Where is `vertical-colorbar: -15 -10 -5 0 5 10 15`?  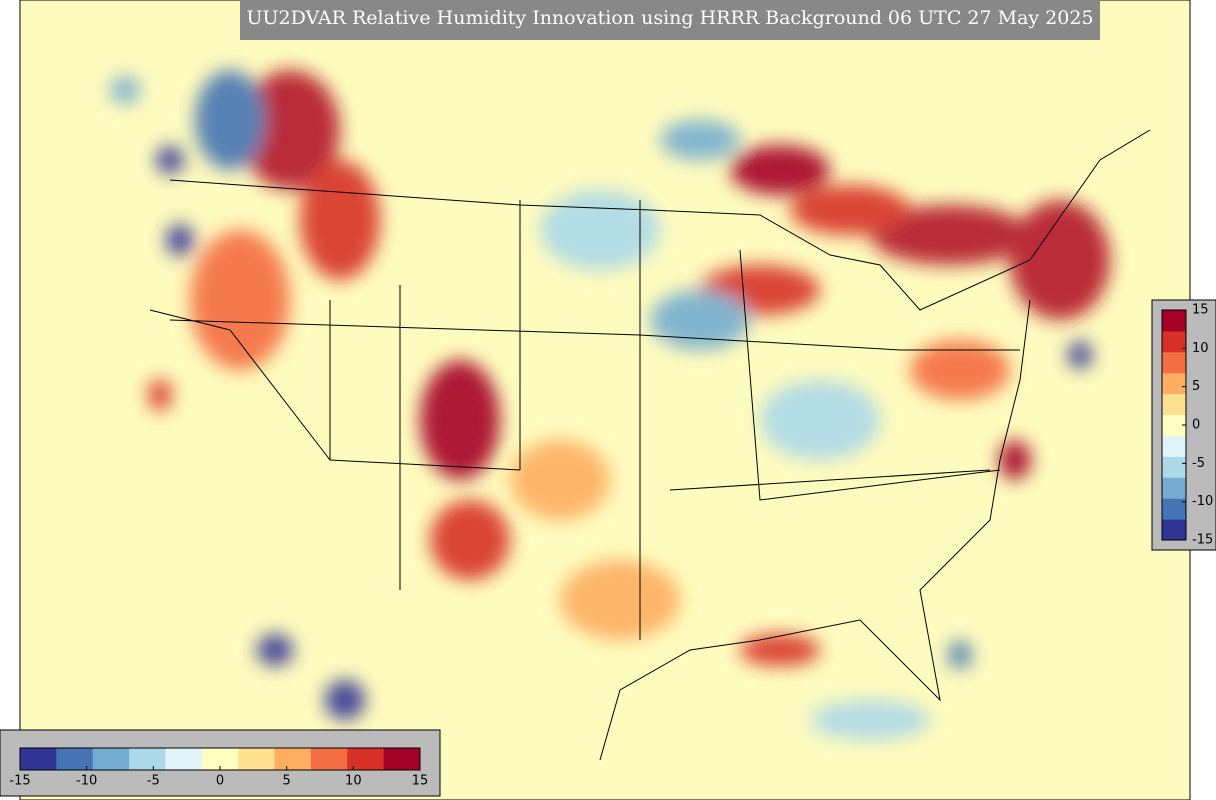
vertical-colorbar: -15 -10 -5 0 5 10 15 is located at coordinates (1187, 425).